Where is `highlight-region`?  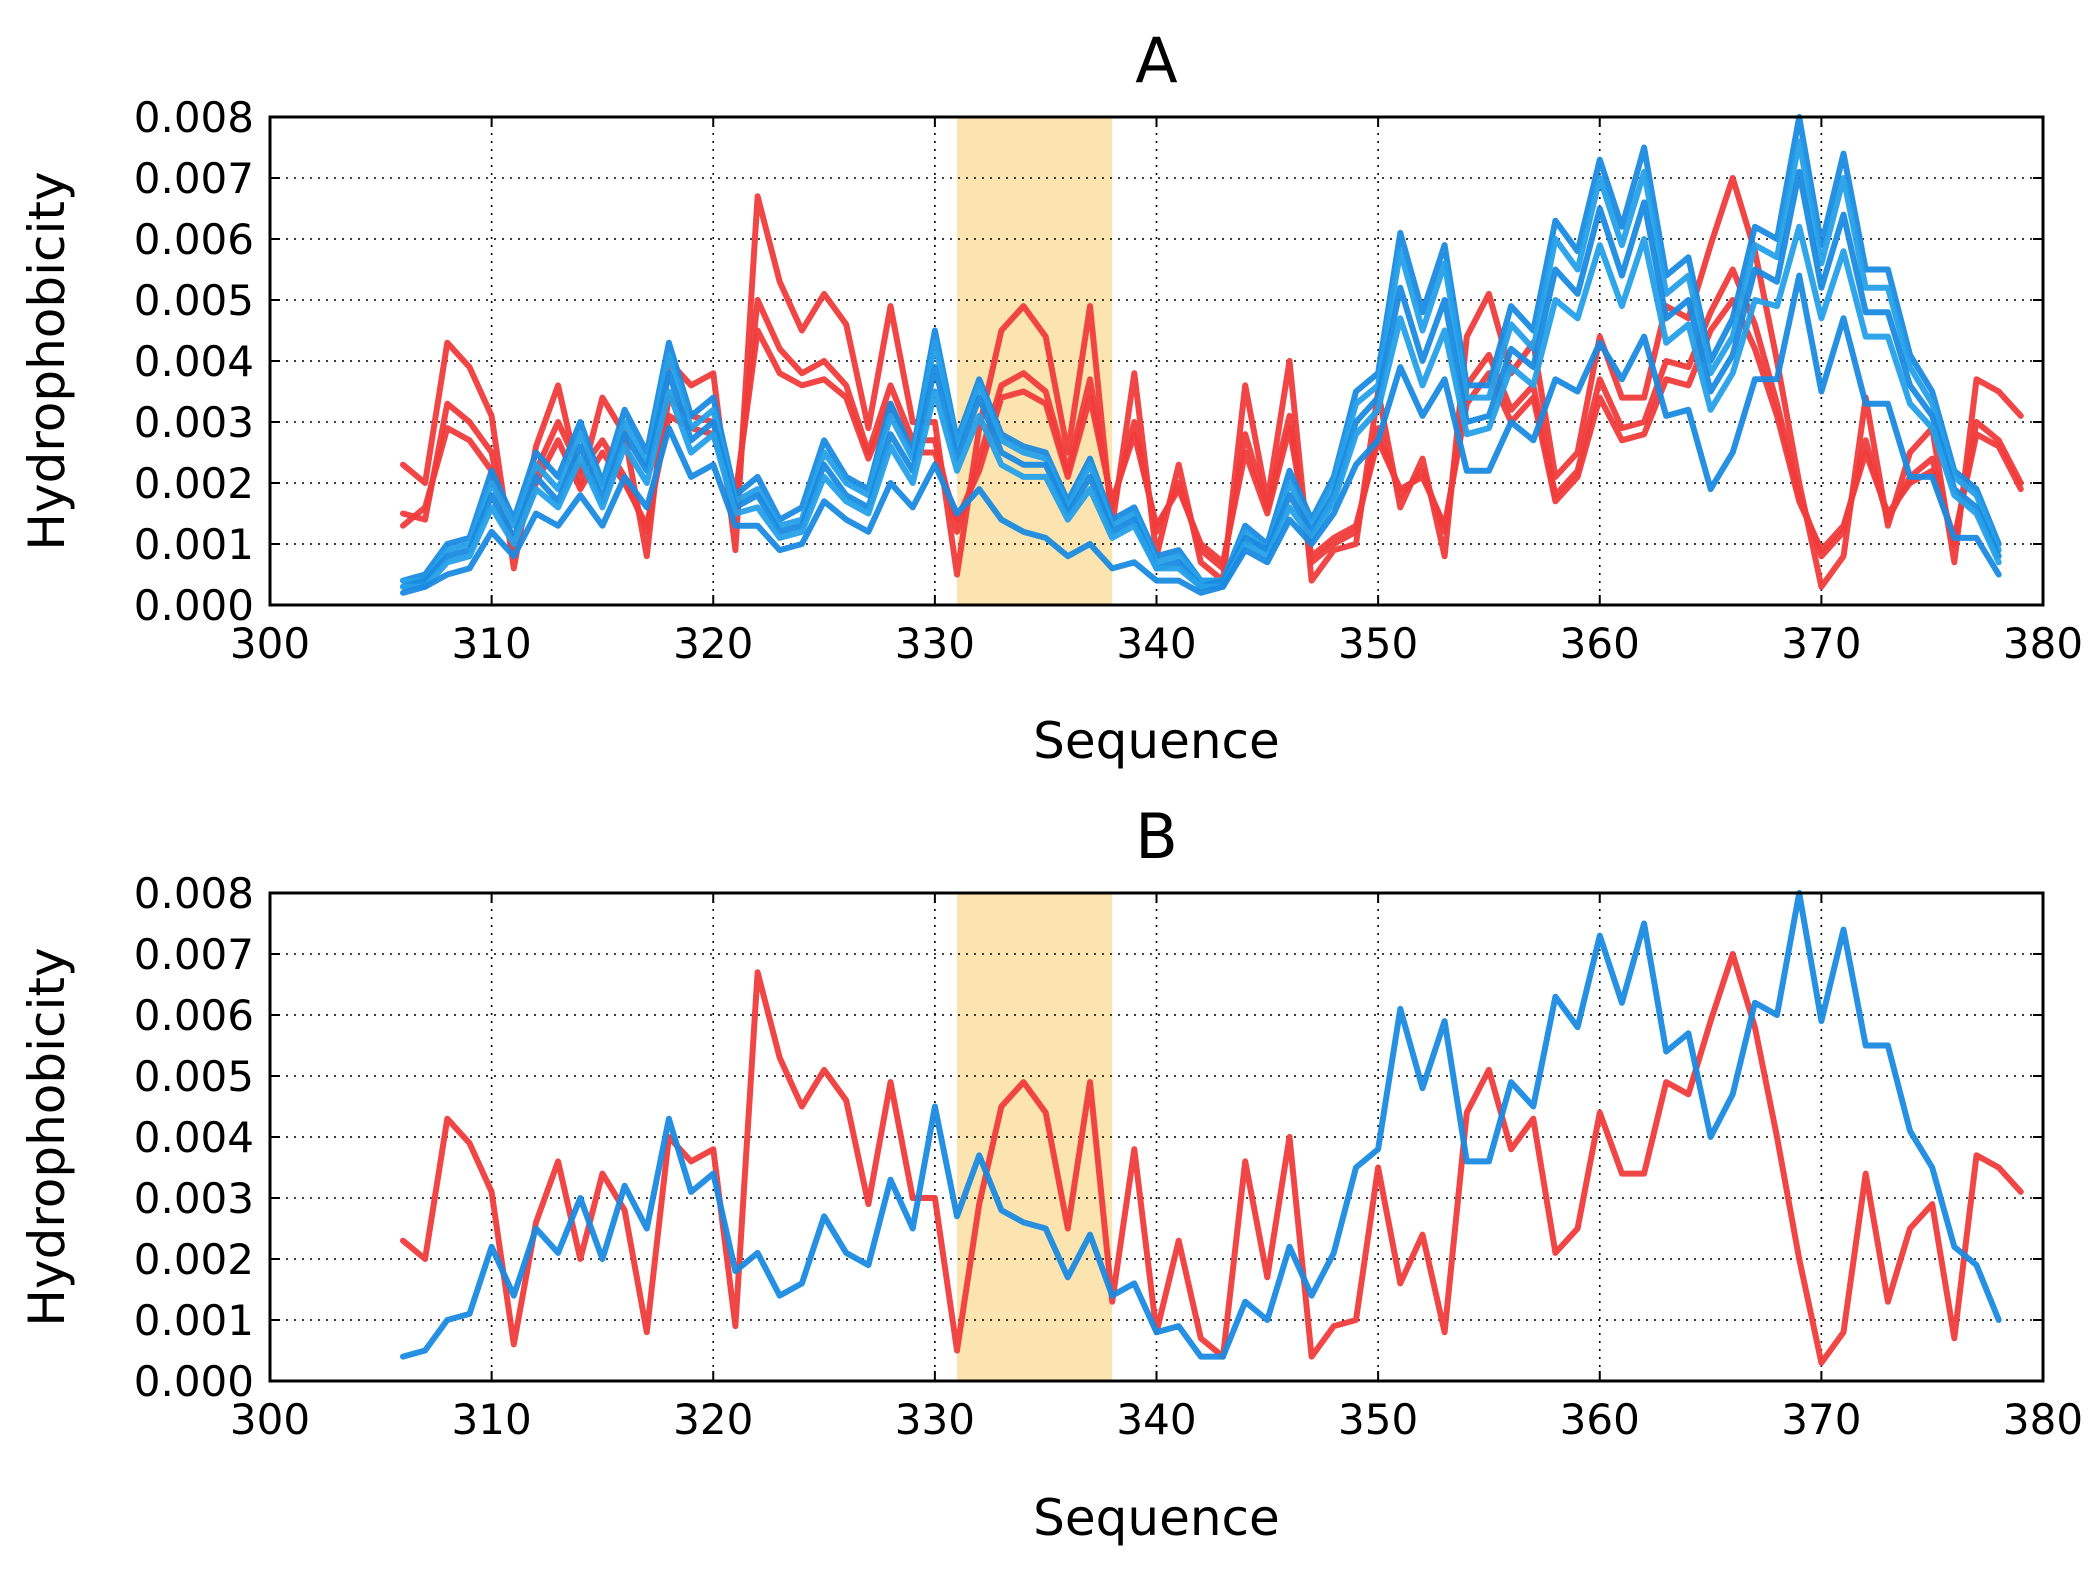 highlight-region is located at coordinates (1035, 1137).